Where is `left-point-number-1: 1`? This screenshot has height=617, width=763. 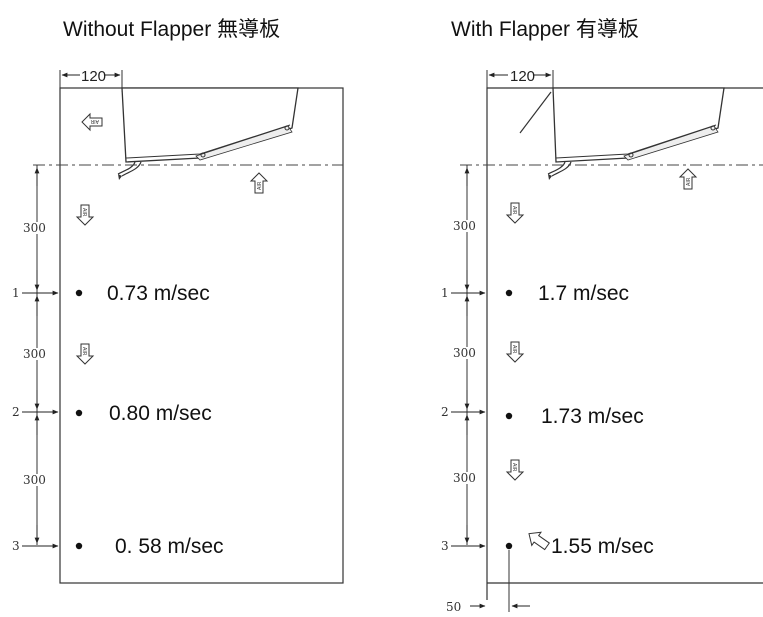
left-point-number-1: 1 is located at coordinates (16, 293).